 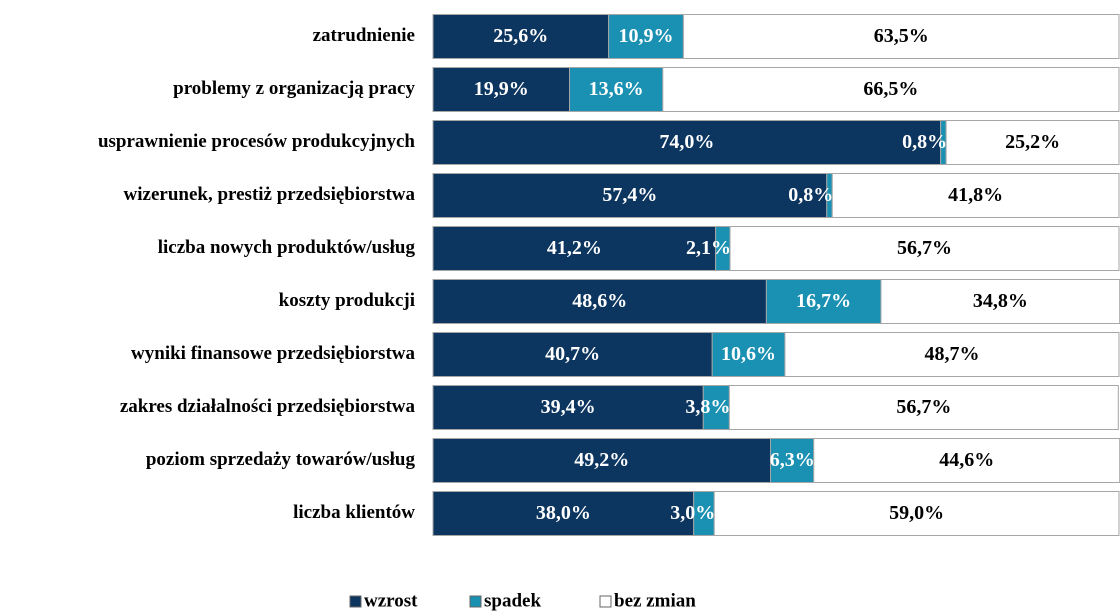 I want to click on data-label: 40,7%, so click(x=572, y=354).